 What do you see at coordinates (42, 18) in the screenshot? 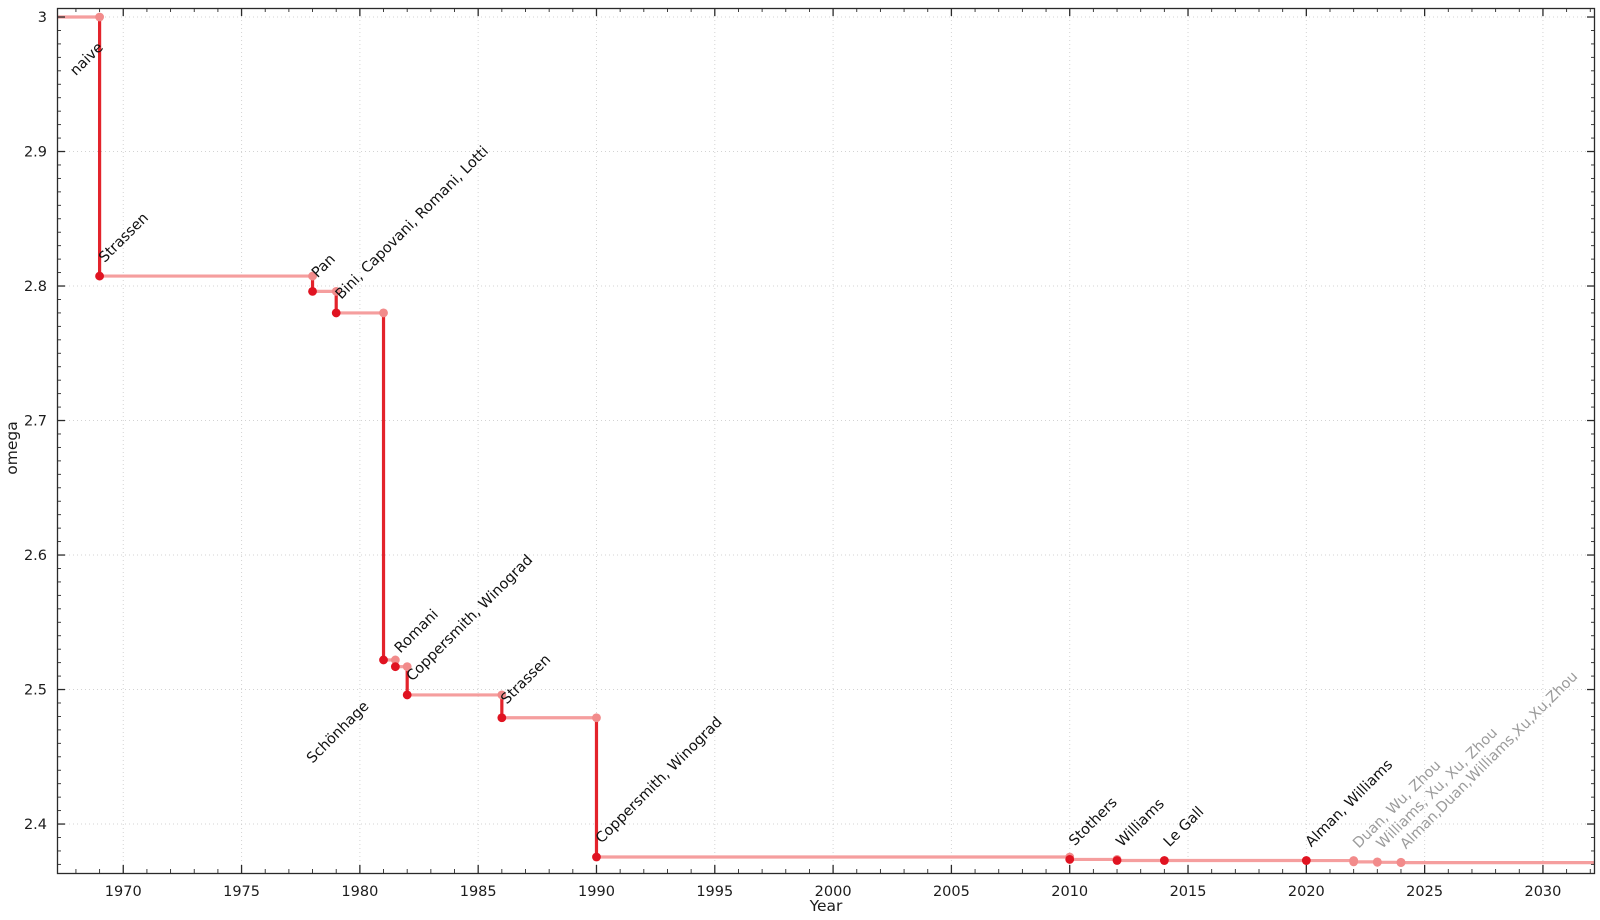
I see `y-tick-label: 3` at bounding box center [42, 18].